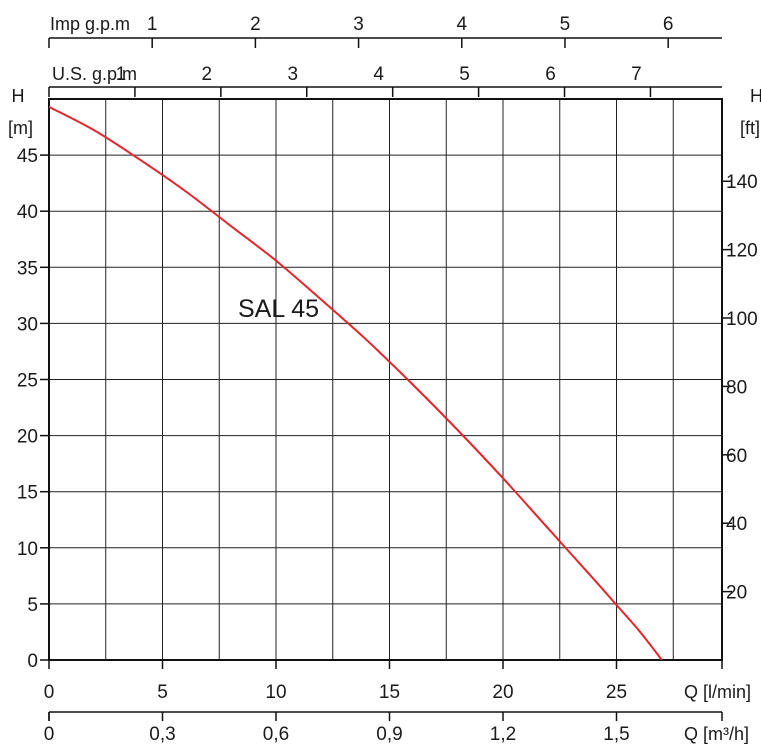 This screenshot has height=749, width=761. I want to click on imp-gpm-tick-label: 1, so click(152, 24).